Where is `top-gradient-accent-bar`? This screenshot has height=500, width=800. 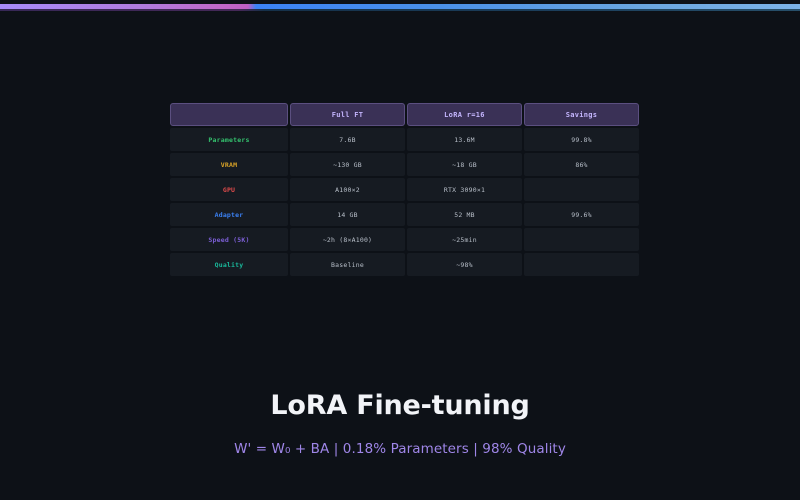
top-gradient-accent-bar is located at coordinates (400, 6).